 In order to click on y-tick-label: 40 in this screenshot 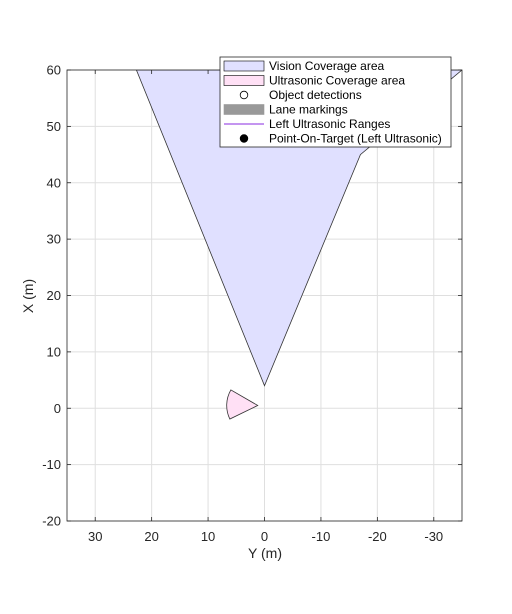, I will do `click(54, 182)`.